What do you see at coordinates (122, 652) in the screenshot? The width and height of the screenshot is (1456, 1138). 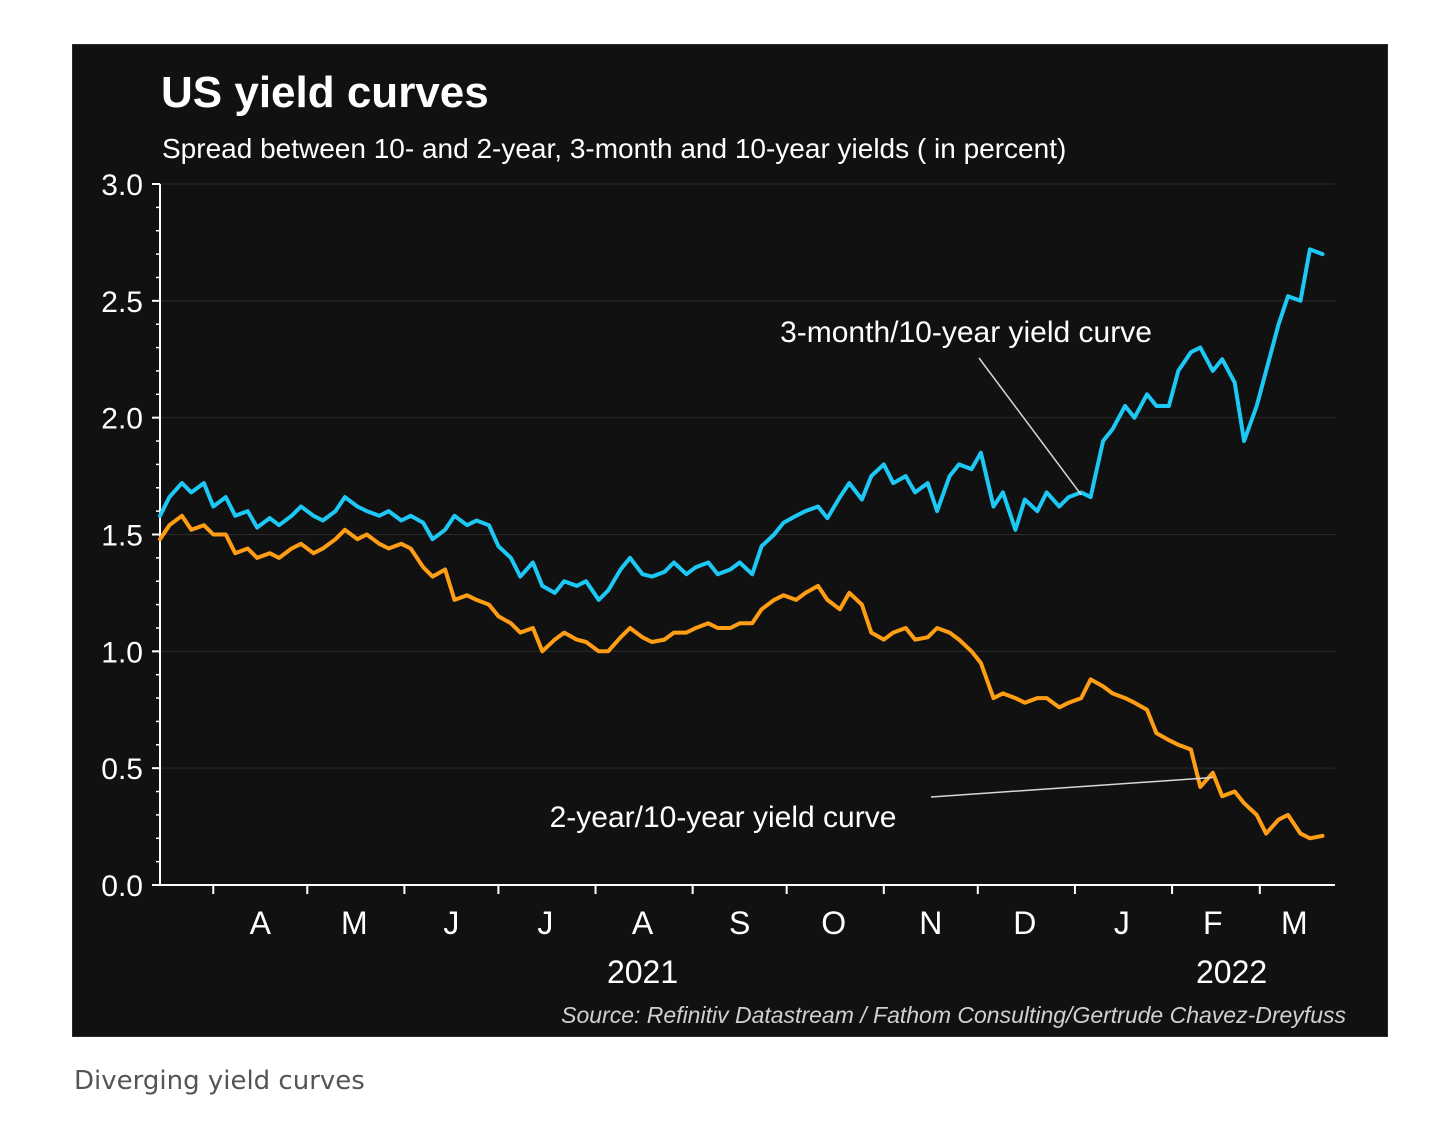 I see `y-tick-label: 1.0` at bounding box center [122, 652].